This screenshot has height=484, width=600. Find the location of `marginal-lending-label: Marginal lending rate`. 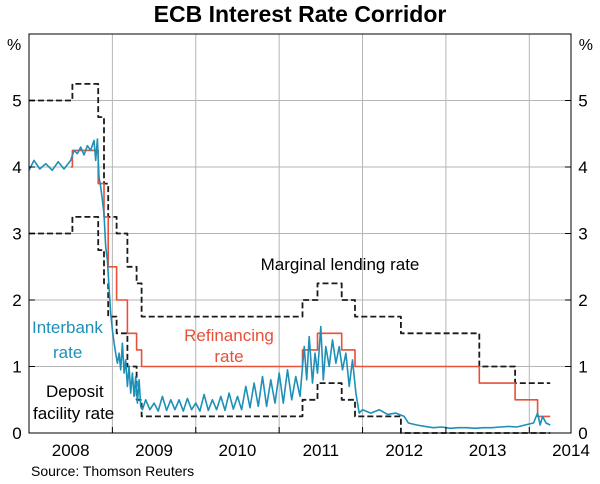

marginal-lending-label: Marginal lending rate is located at coordinates (340, 264).